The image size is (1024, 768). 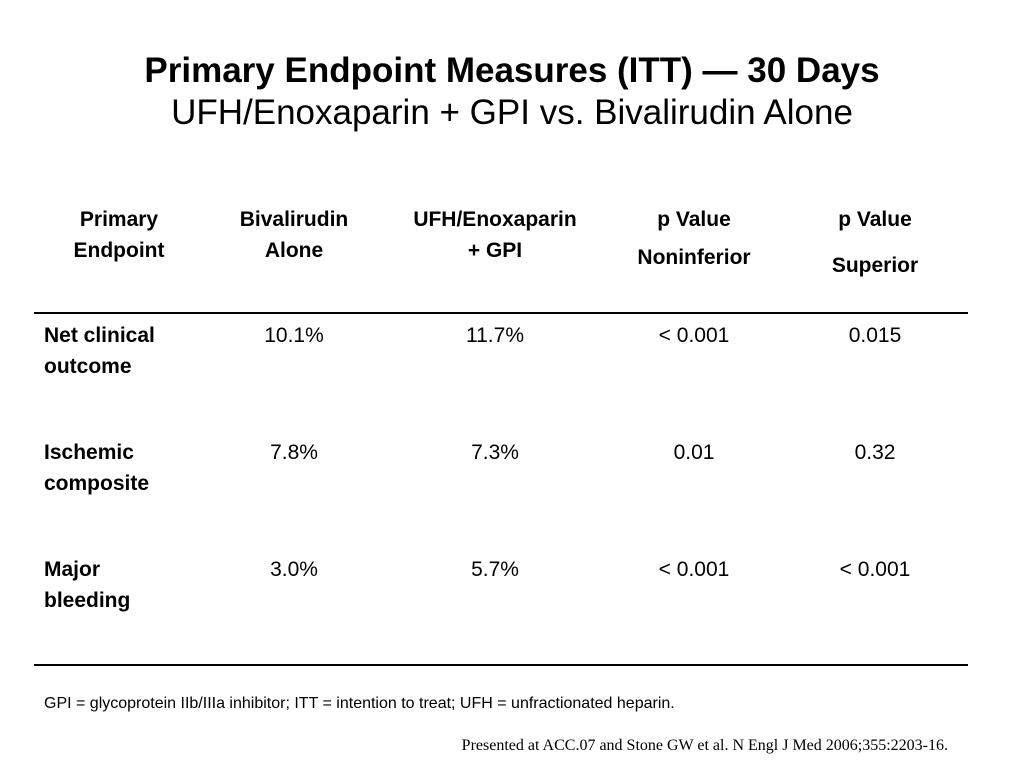 I want to click on header-line: UFH/Enoxaparin, so click(x=495, y=219).